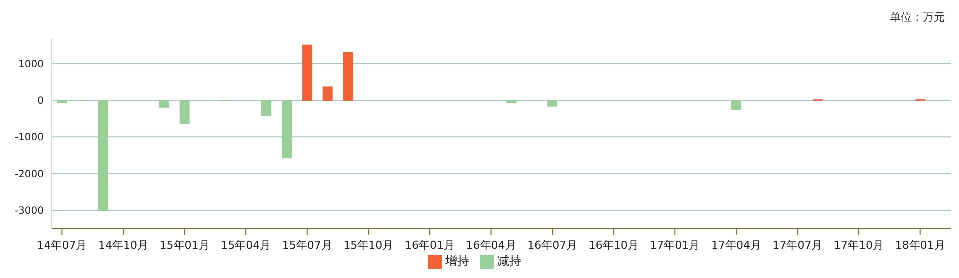  Describe the element at coordinates (62, 245) in the screenshot. I see `x-tick-label: 14年07月` at that location.